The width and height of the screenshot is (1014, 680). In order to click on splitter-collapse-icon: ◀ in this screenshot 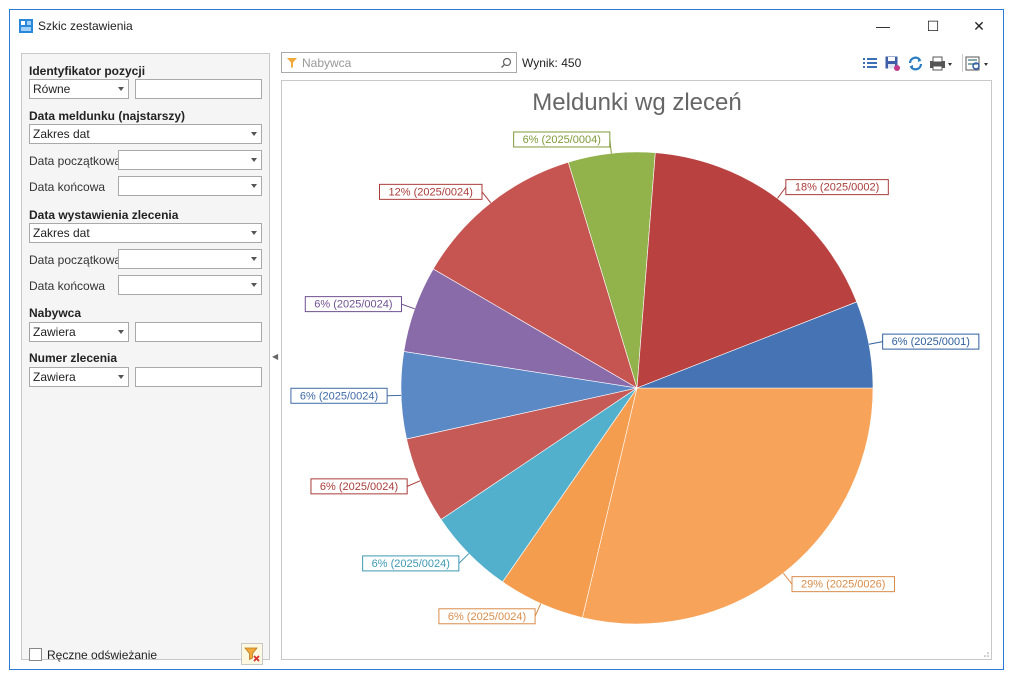, I will do `click(275, 356)`.